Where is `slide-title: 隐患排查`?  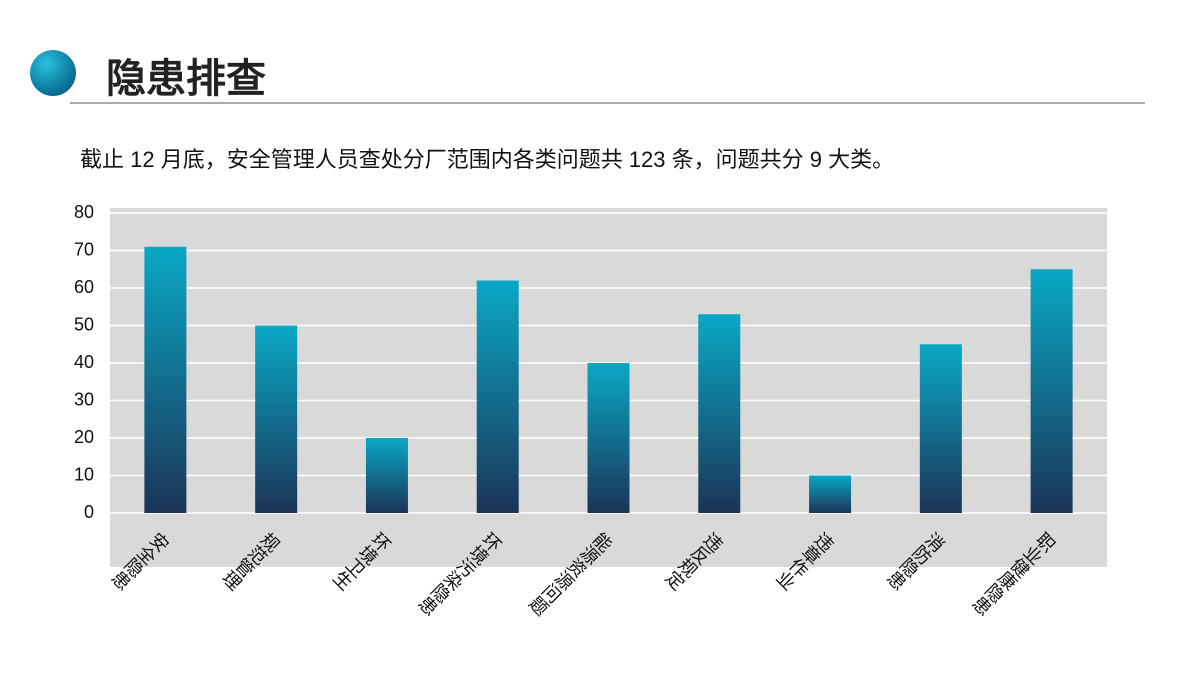
slide-title: 隐患排查 is located at coordinates (186, 79).